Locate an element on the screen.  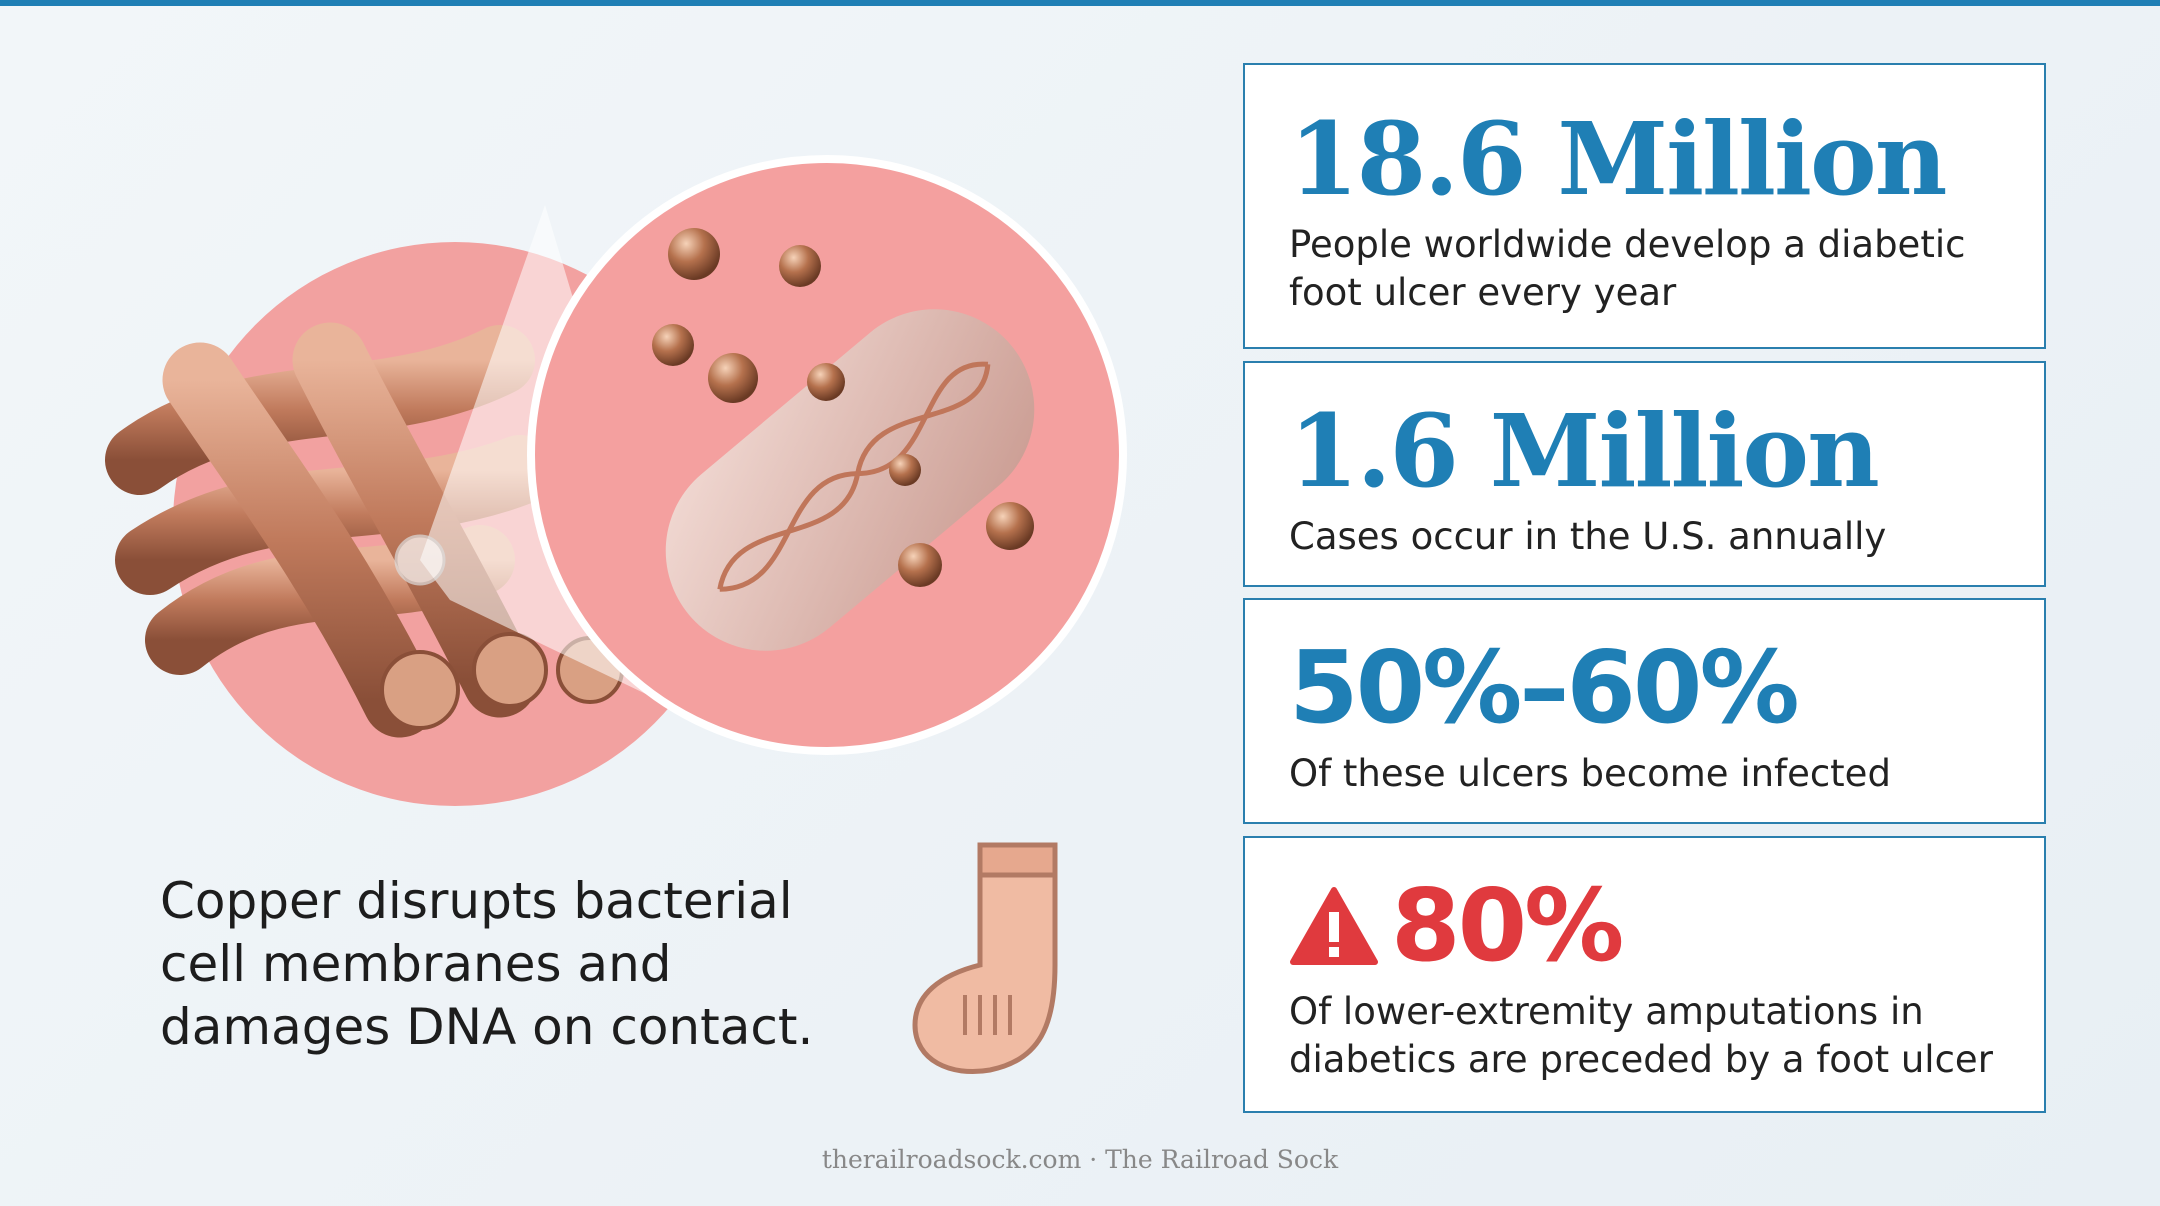
stat-card: 50%–60% Of these ulcers become infected is located at coordinates (1644, 711).